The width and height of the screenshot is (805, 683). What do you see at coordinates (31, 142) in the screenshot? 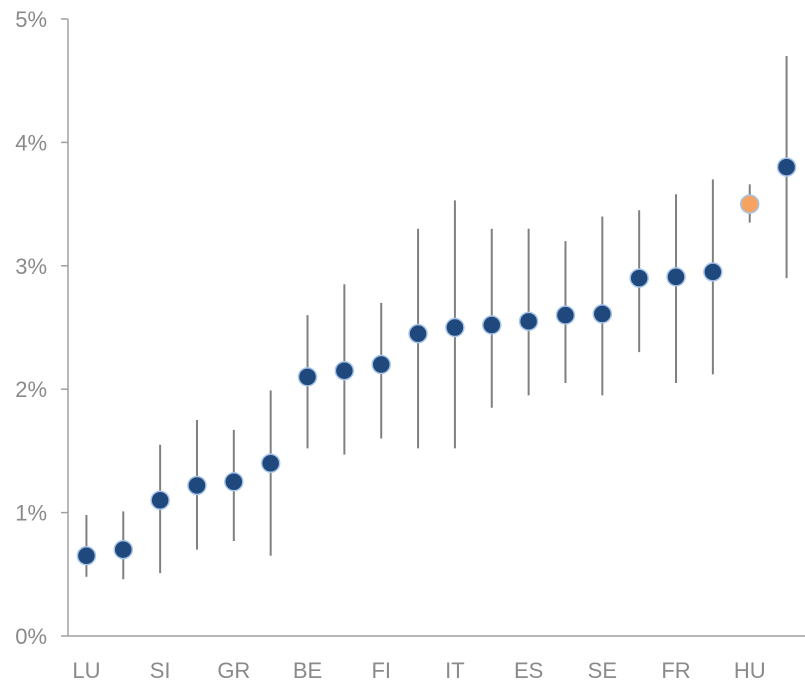
I see `y-tick-label: 4%` at bounding box center [31, 142].